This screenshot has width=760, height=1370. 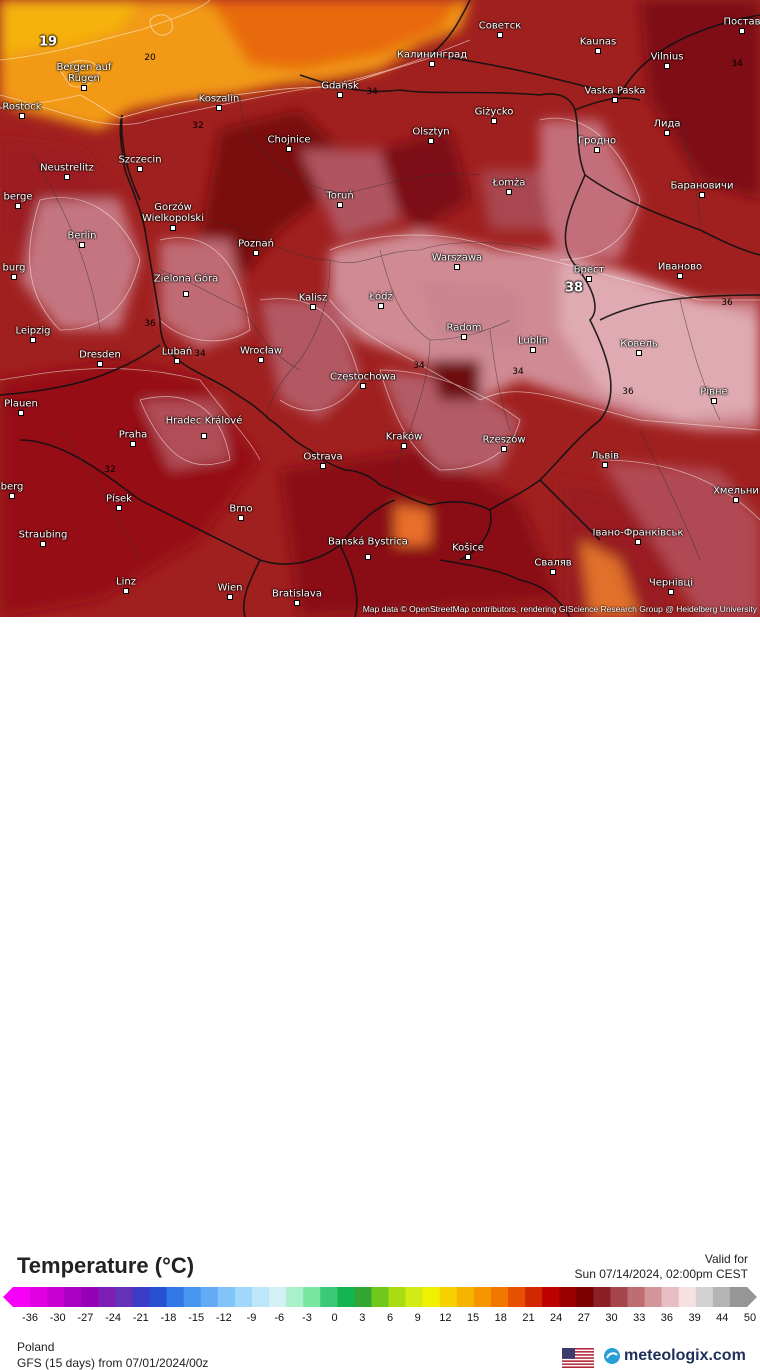 I want to click on color-scale-tick: 18, so click(x=500, y=1318).